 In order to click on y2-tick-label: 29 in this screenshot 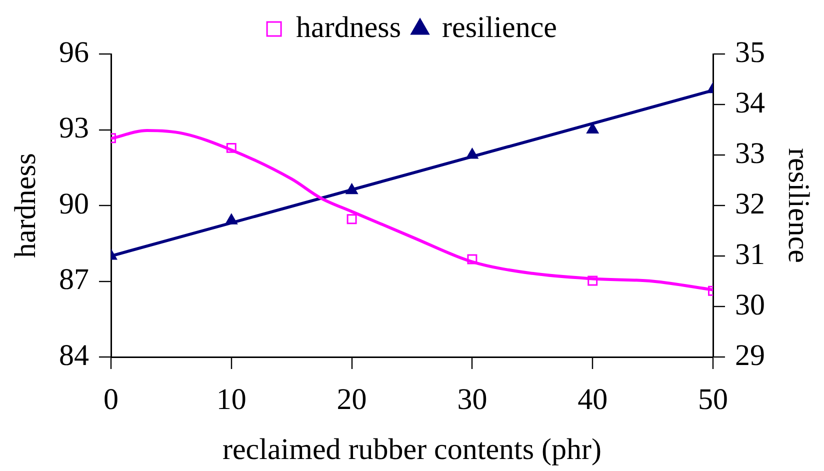, I will do `click(750, 355)`.